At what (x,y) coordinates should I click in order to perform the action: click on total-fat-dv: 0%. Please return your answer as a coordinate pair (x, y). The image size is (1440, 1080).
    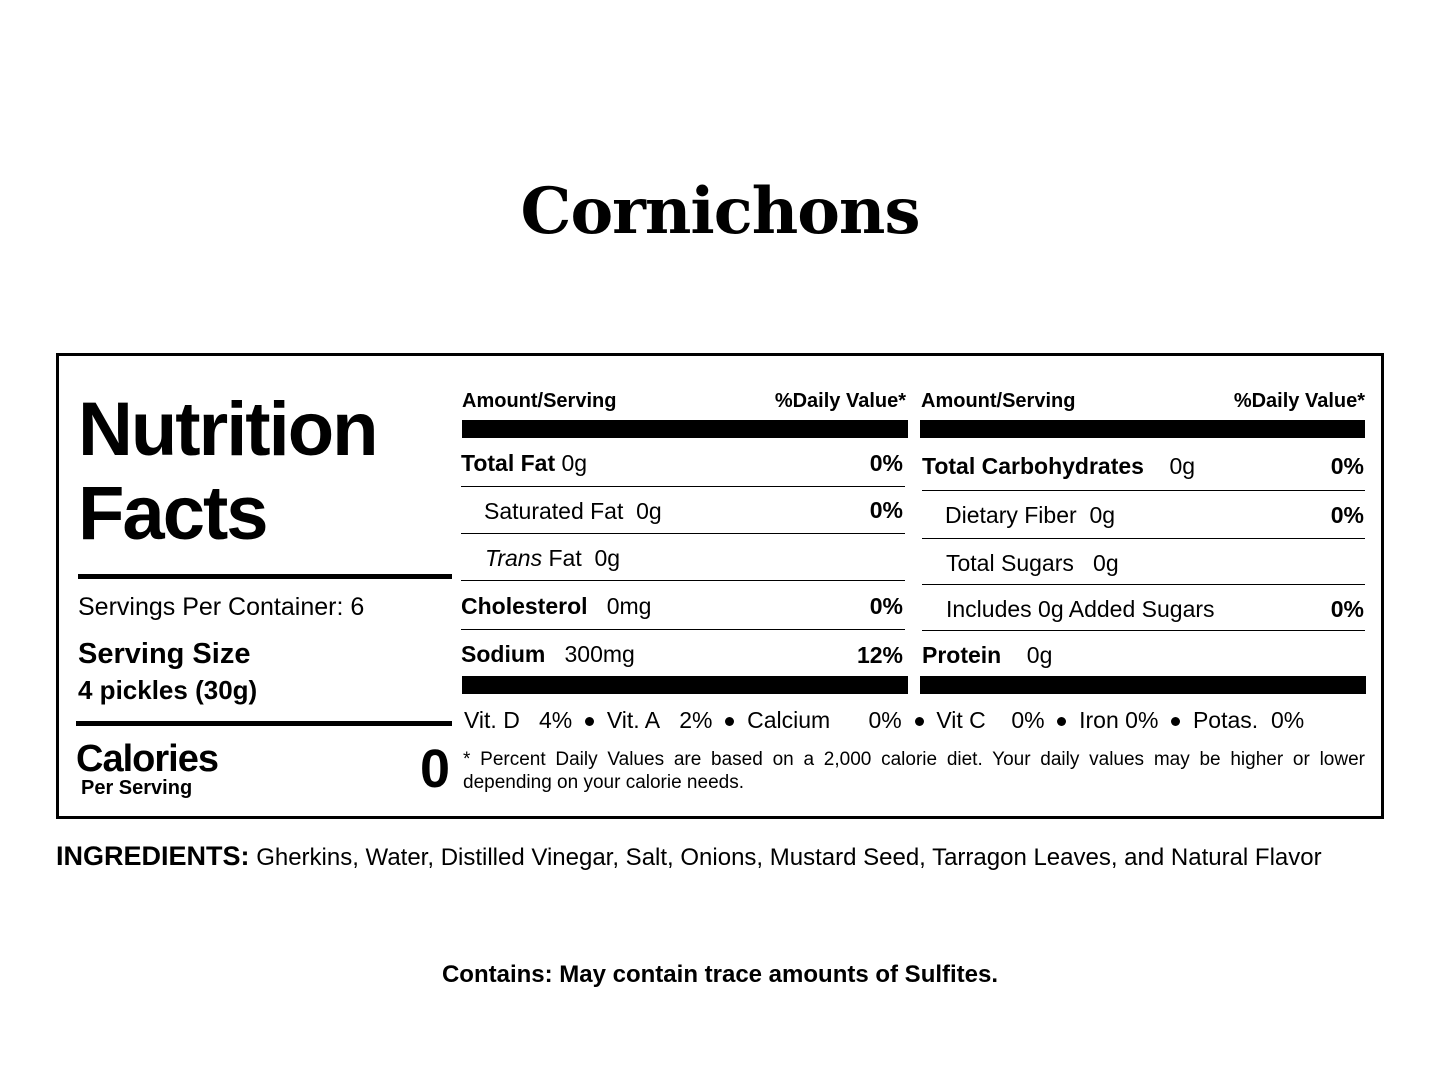
    Looking at the image, I should click on (886, 463).